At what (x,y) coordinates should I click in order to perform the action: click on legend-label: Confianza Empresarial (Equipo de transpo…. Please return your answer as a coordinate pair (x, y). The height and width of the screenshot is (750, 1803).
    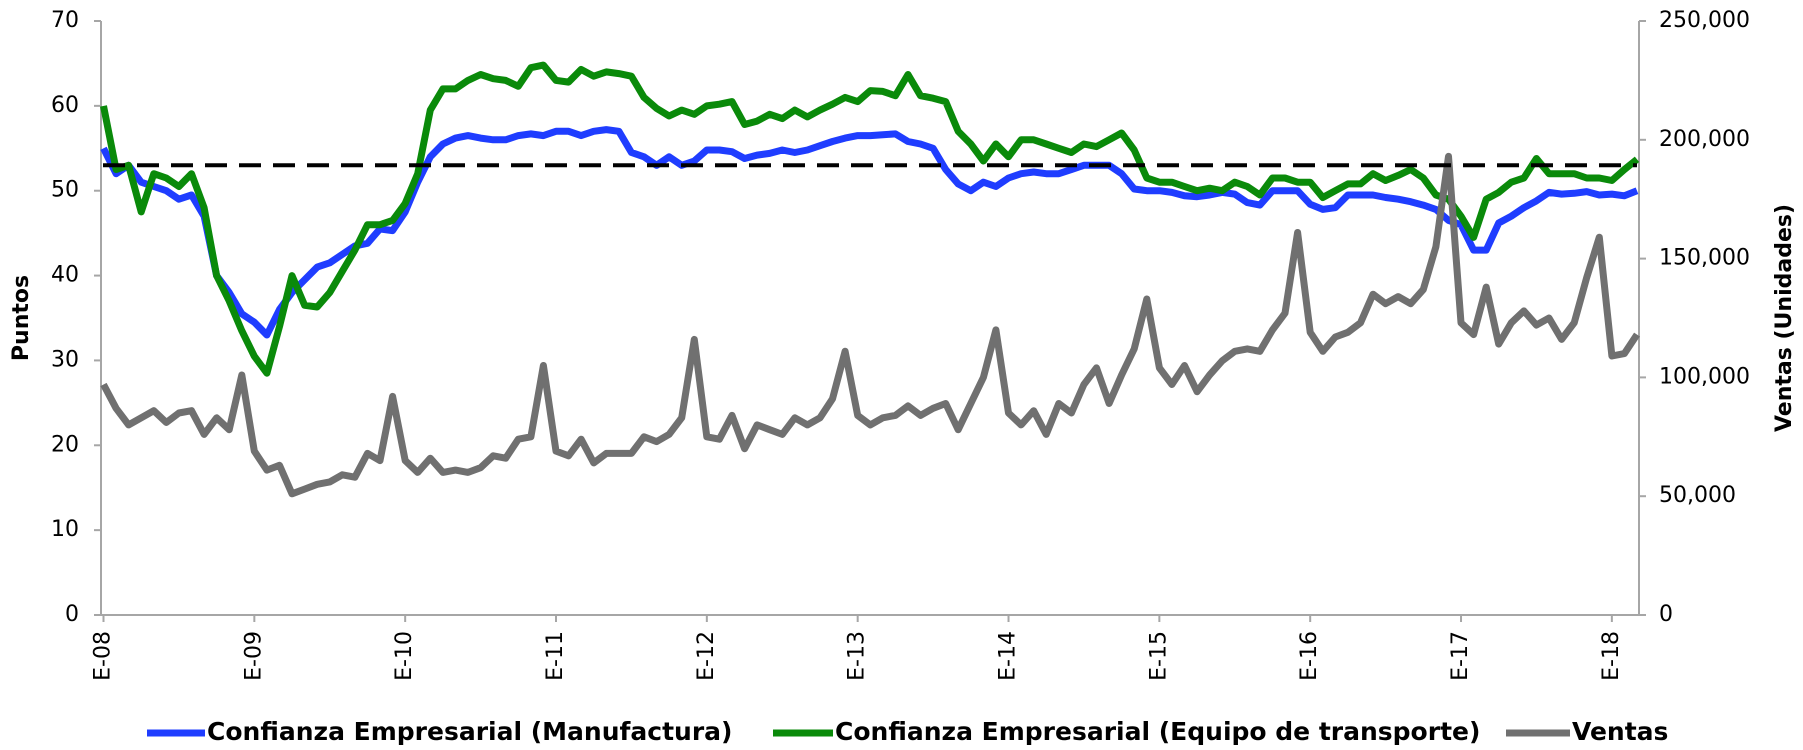
    Looking at the image, I should click on (1157, 731).